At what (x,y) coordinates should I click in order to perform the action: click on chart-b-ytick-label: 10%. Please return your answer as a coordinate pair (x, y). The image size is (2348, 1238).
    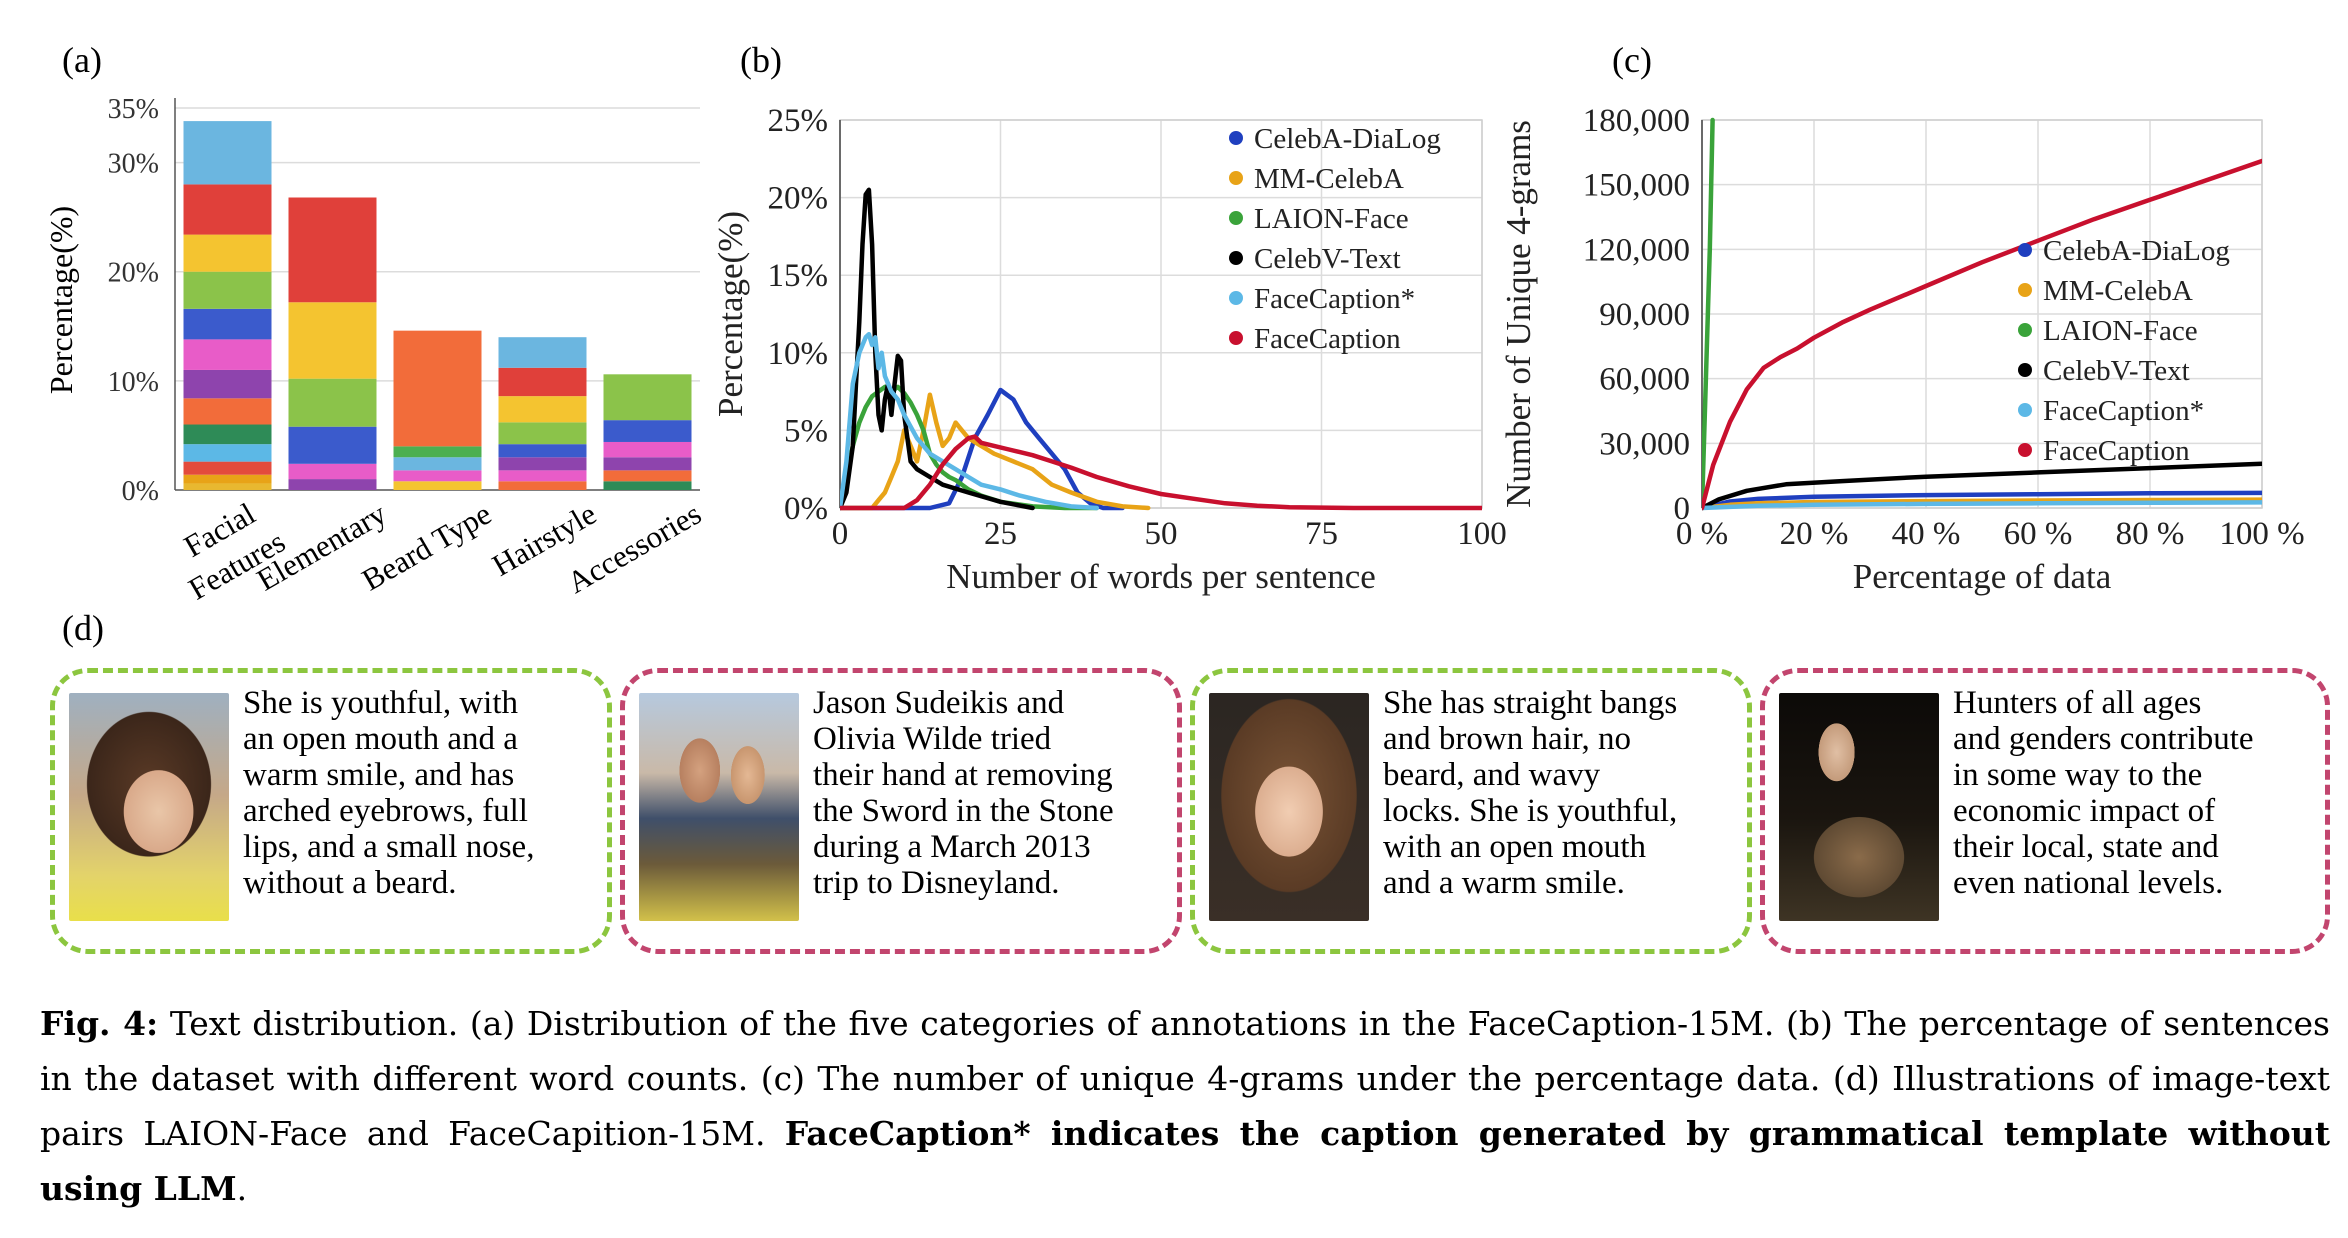
    Looking at the image, I should click on (798, 354).